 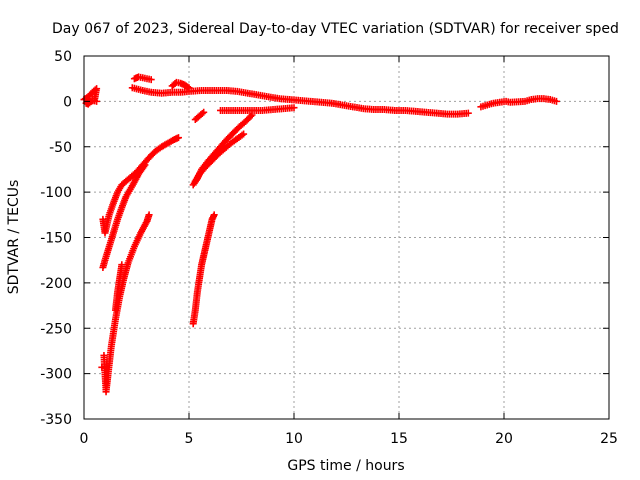 I want to click on y-tick-label: 0, so click(x=67, y=102).